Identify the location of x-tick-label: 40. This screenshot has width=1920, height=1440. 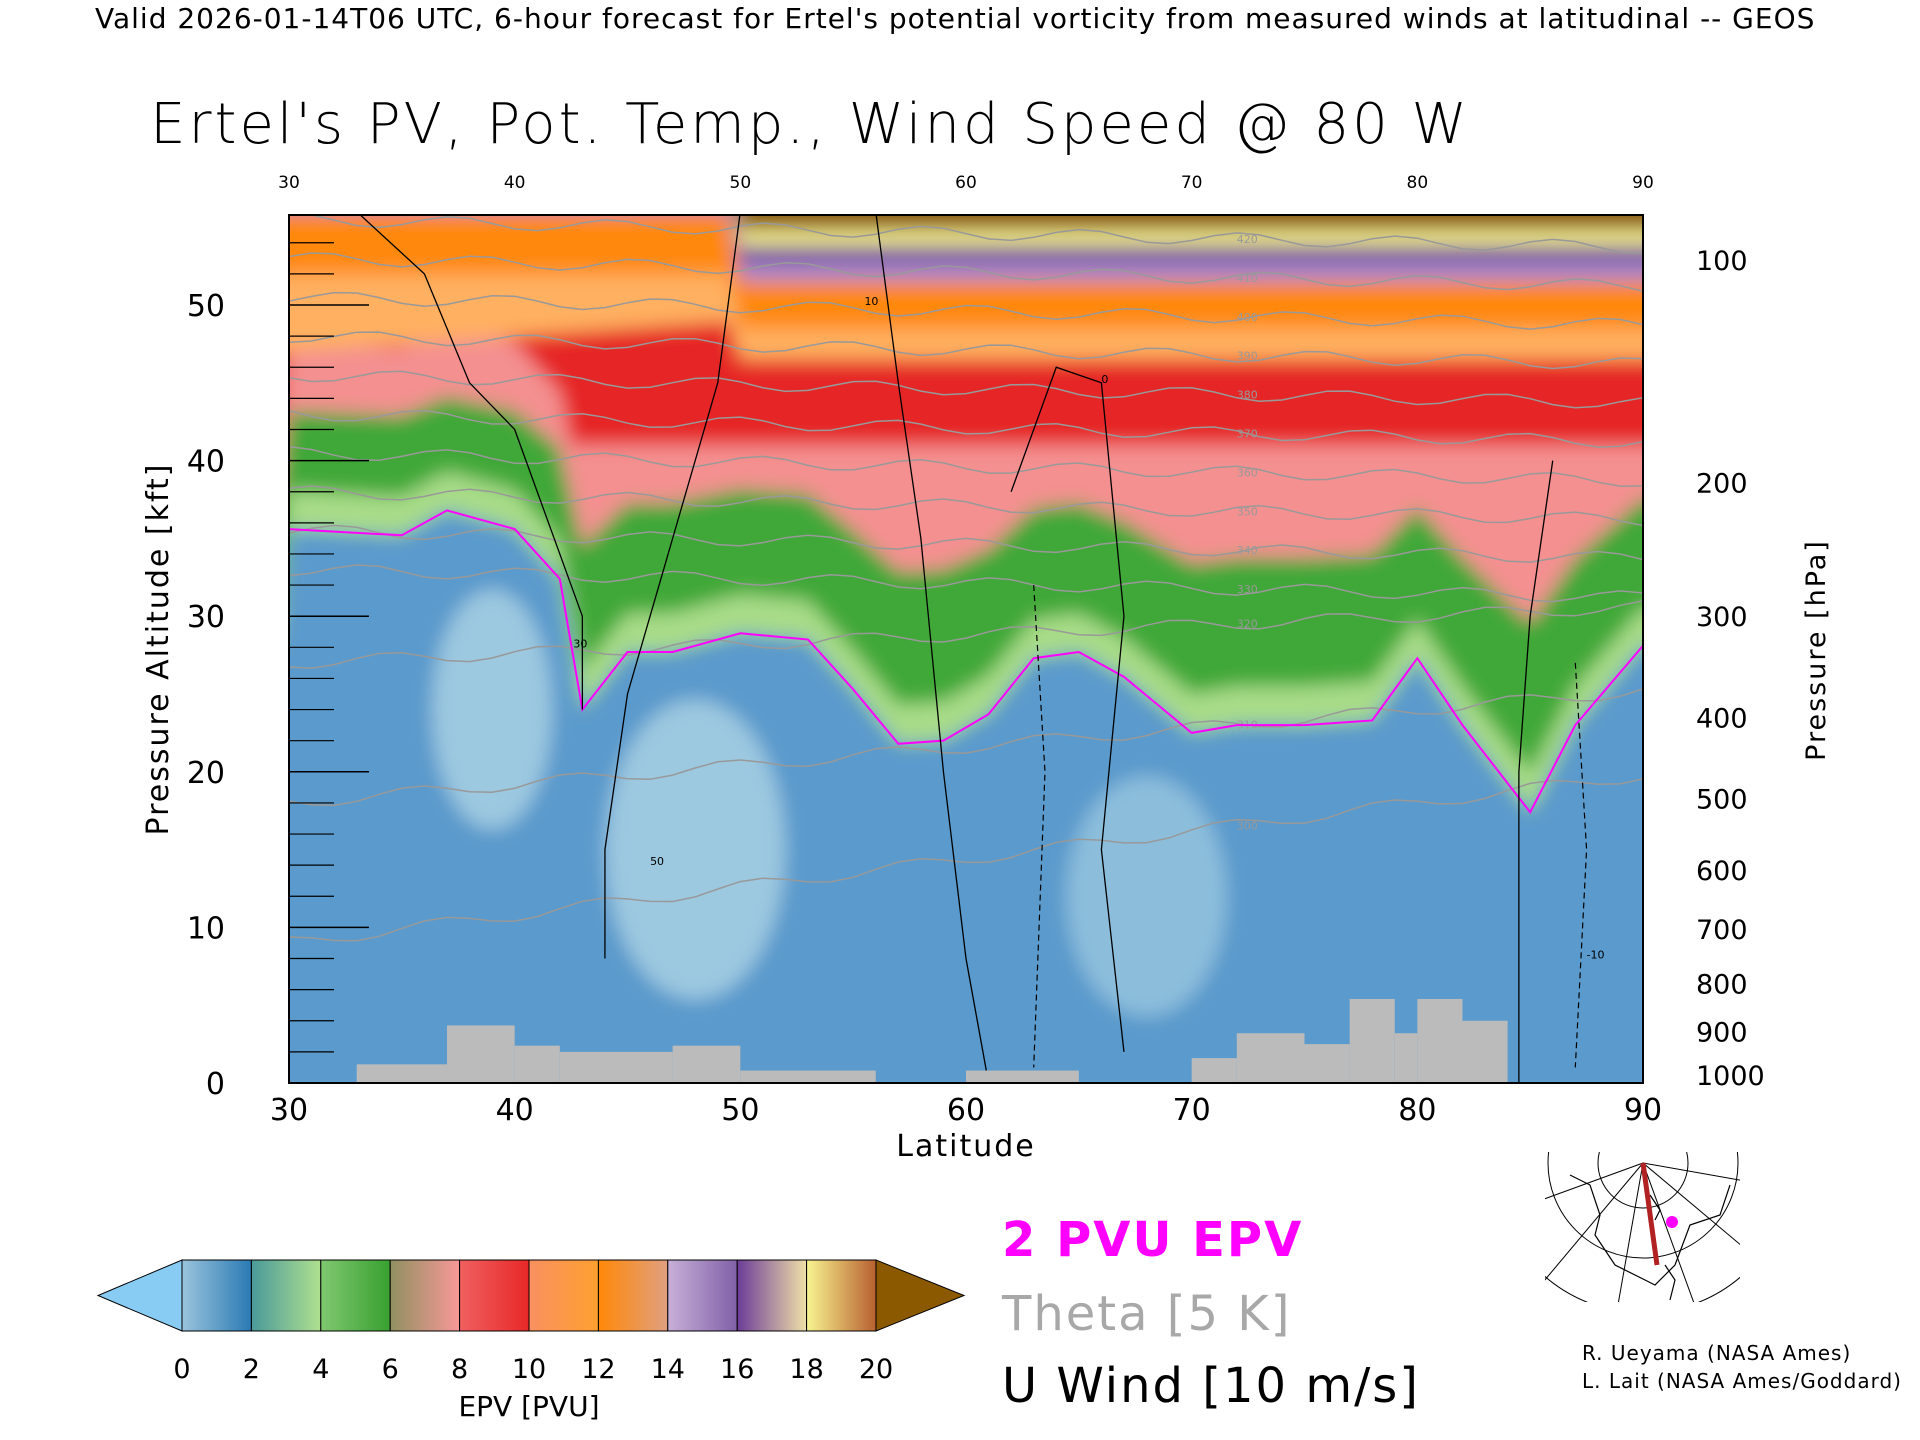
(515, 1110).